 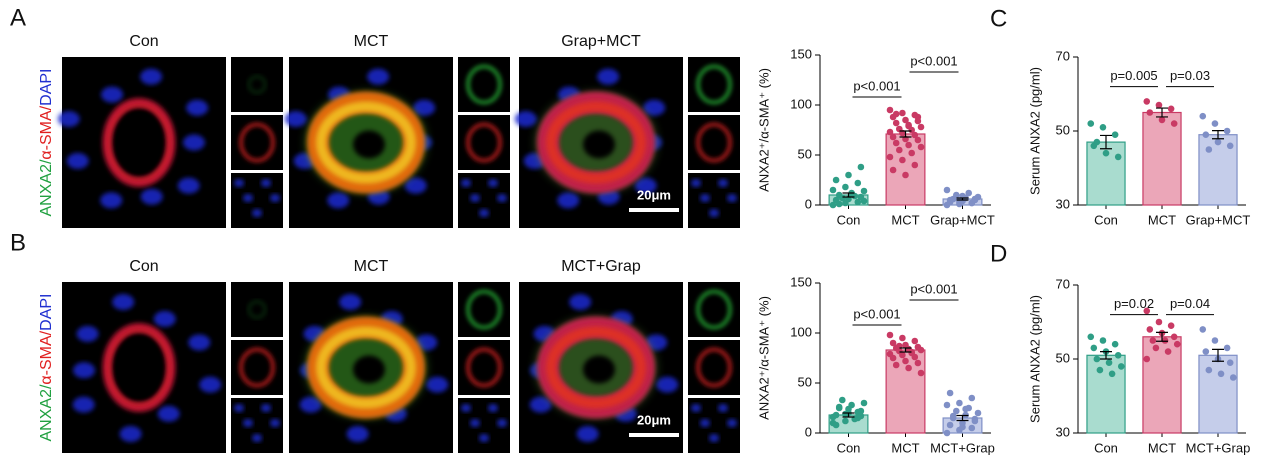 I want to click on p-value-label: p=0.005, so click(x=1133, y=75).